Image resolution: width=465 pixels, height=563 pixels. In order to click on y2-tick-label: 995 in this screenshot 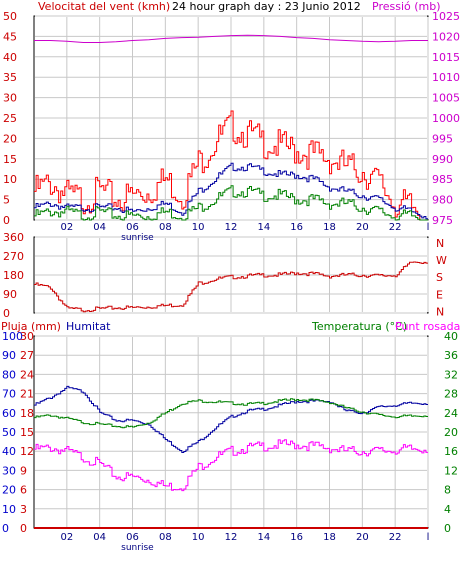, I will do `click(442, 138)`.